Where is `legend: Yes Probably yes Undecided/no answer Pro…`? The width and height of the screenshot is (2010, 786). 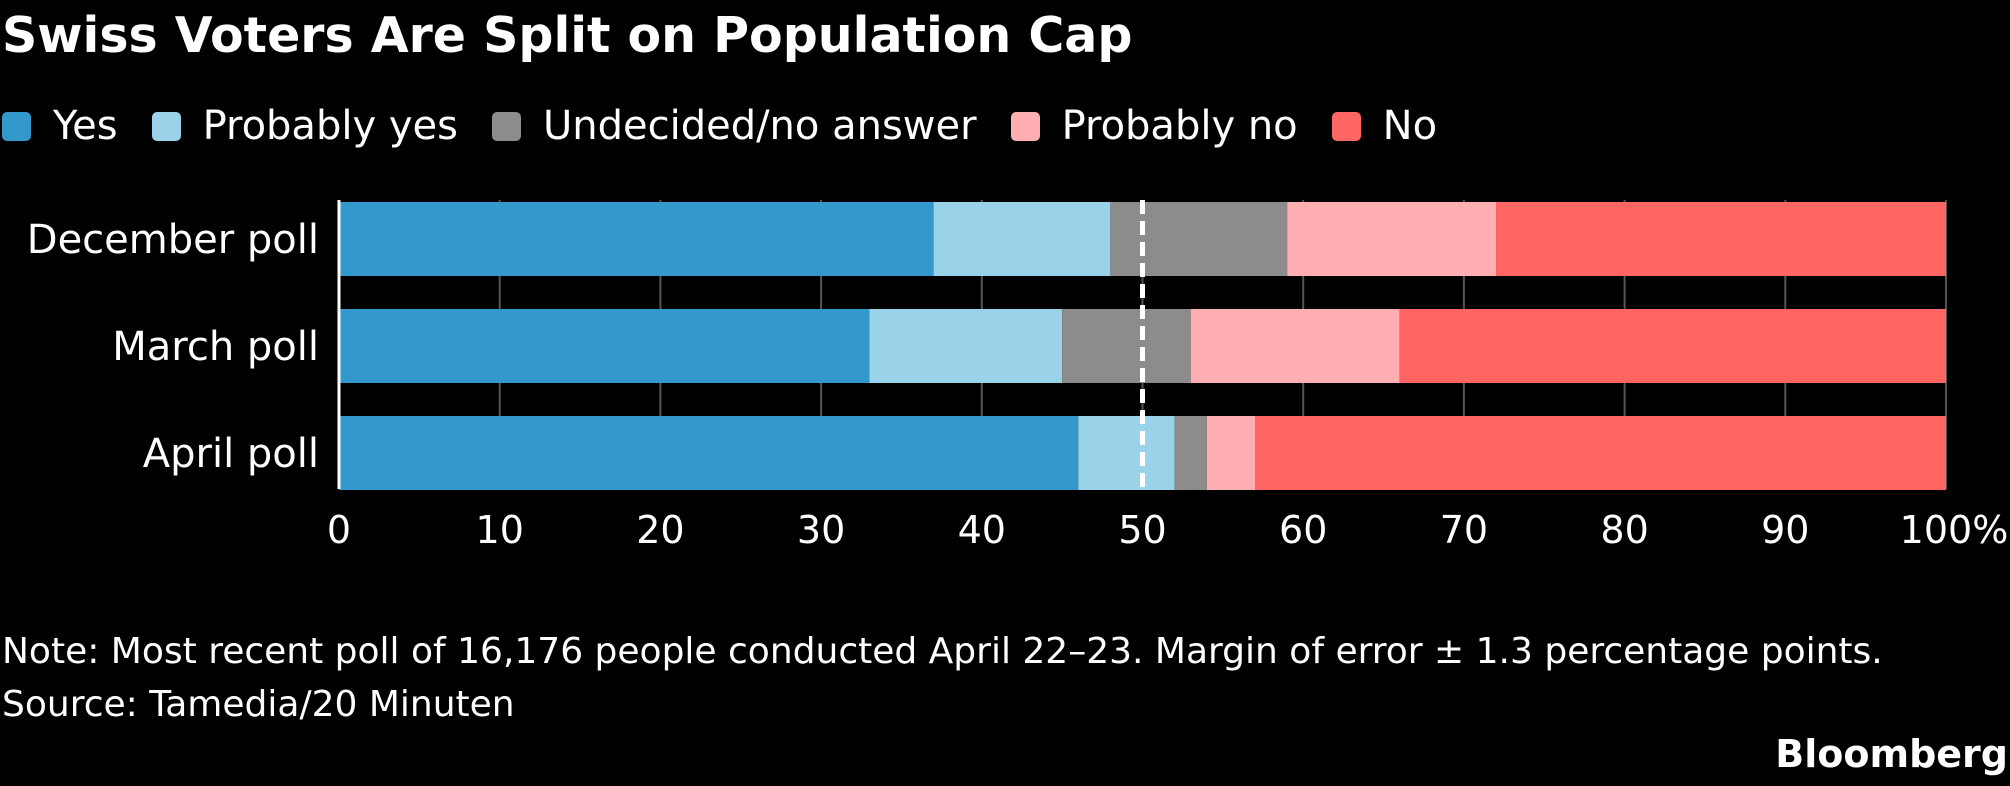 legend: Yes Probably yes Undecided/no answer Pro… is located at coordinates (736, 126).